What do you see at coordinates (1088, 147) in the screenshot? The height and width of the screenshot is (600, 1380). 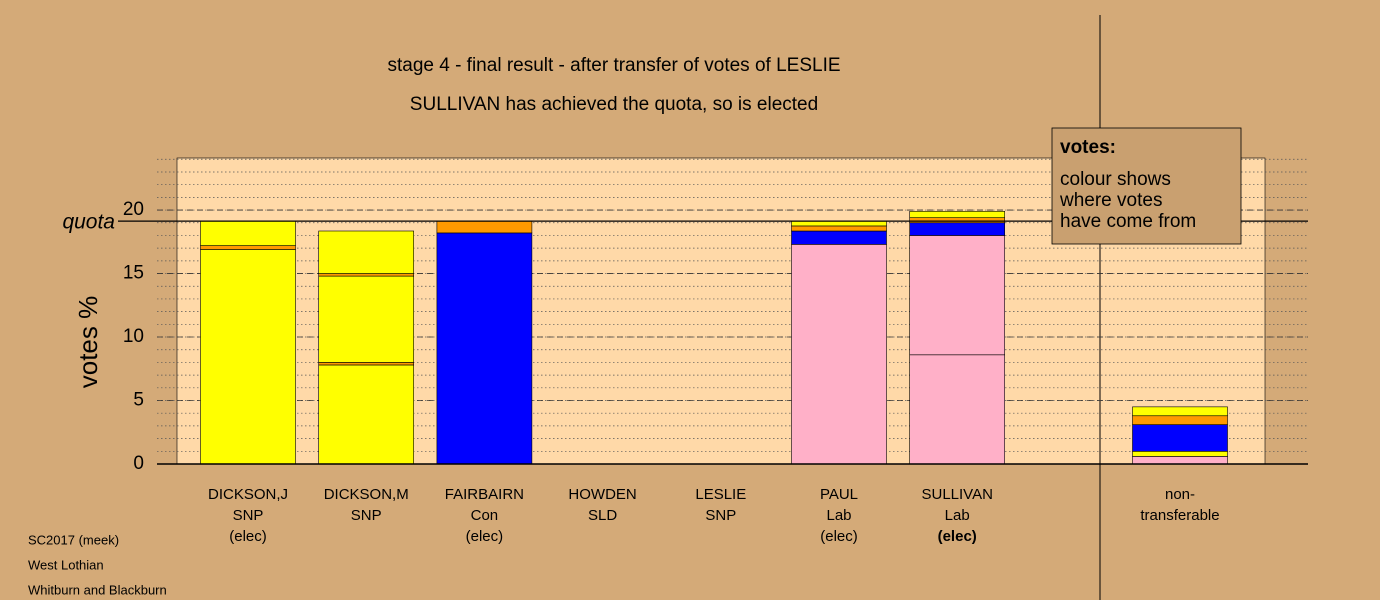 I see `legend-title: votes:` at bounding box center [1088, 147].